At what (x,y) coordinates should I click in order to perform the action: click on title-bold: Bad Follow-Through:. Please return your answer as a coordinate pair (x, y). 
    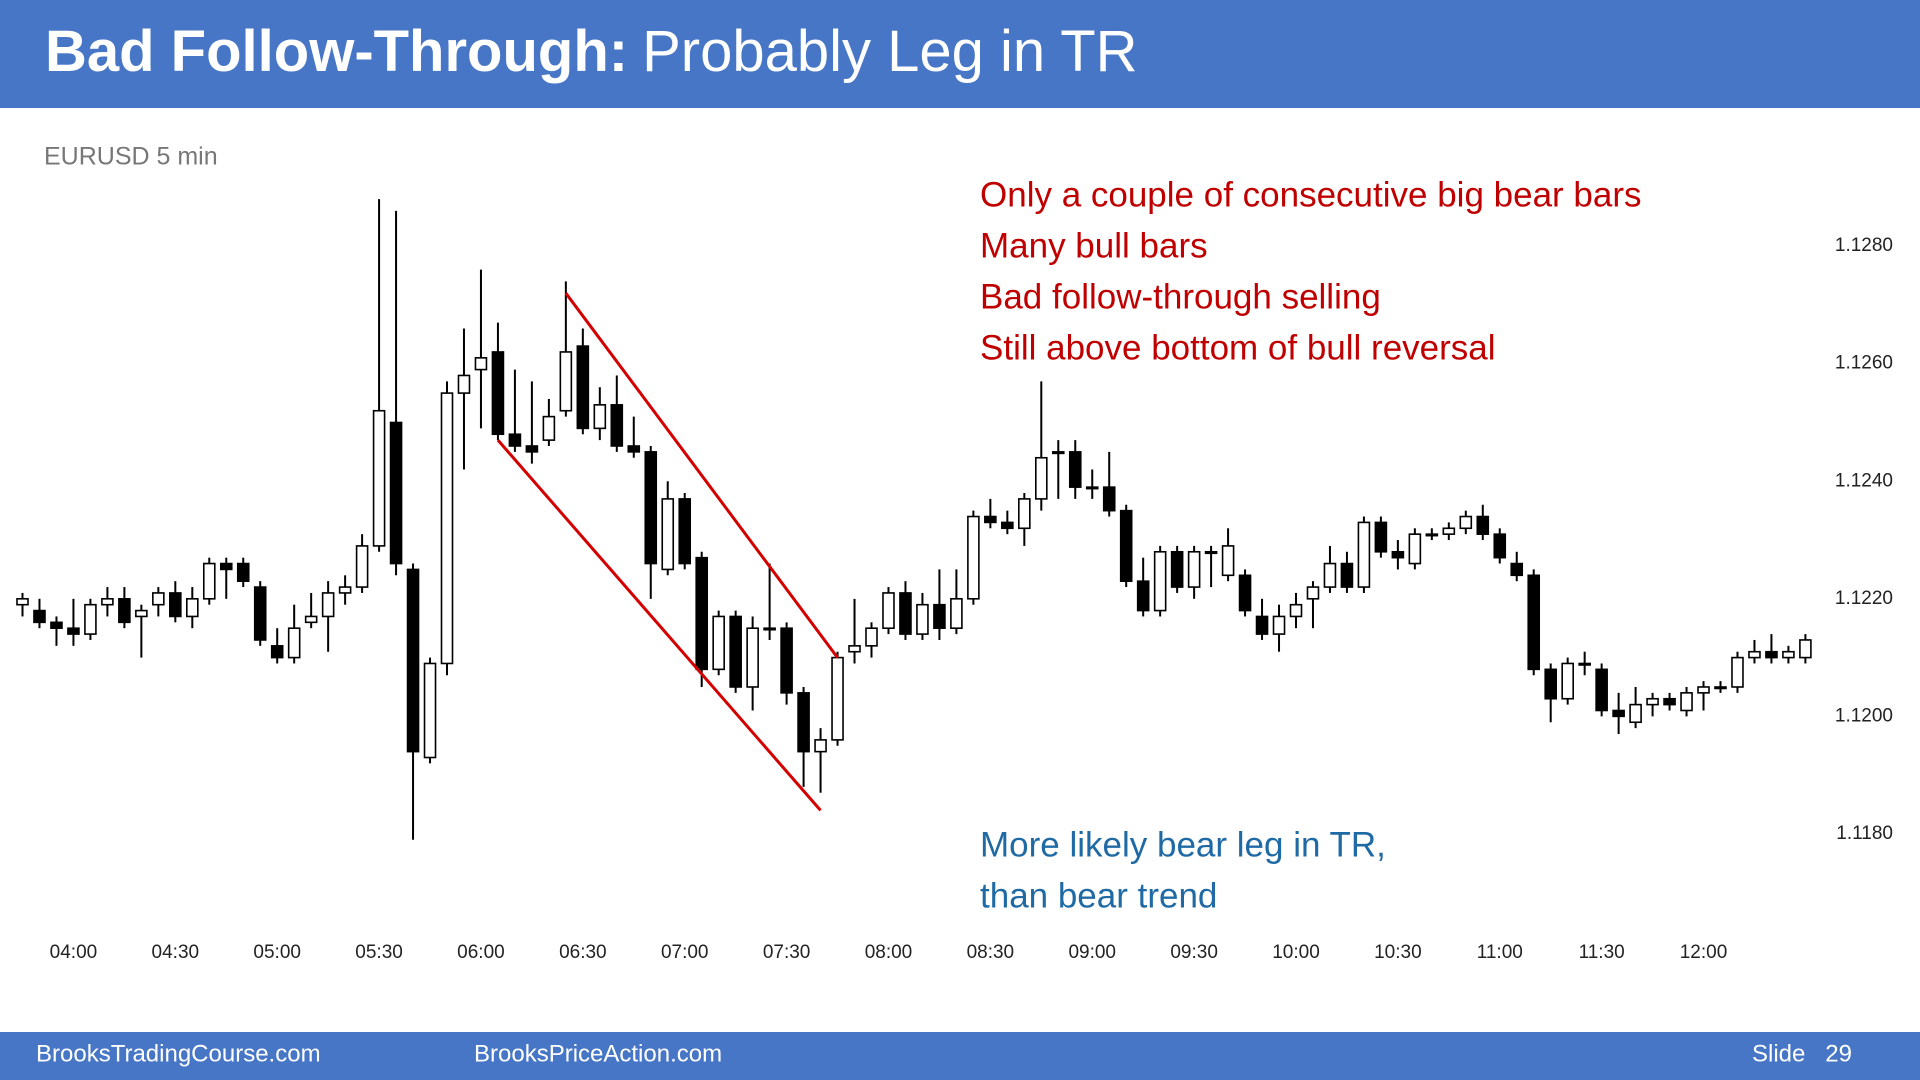
    Looking at the image, I should click on (336, 51).